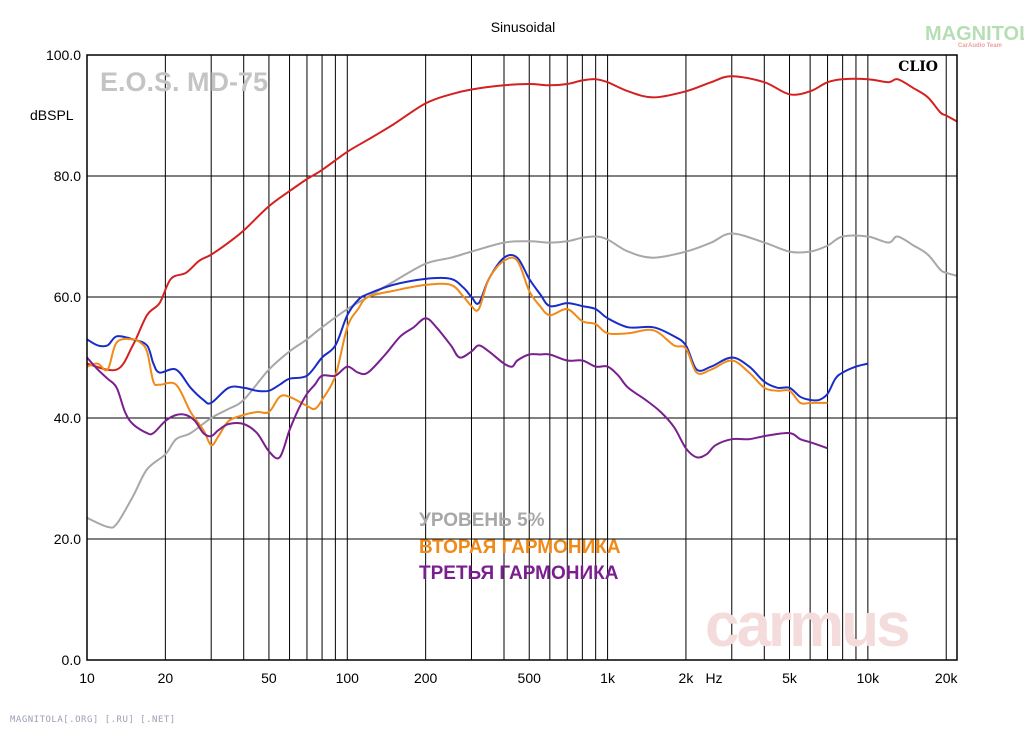 This screenshot has height=730, width=1024. What do you see at coordinates (67, 176) in the screenshot?
I see `y-tick-label: 80.0` at bounding box center [67, 176].